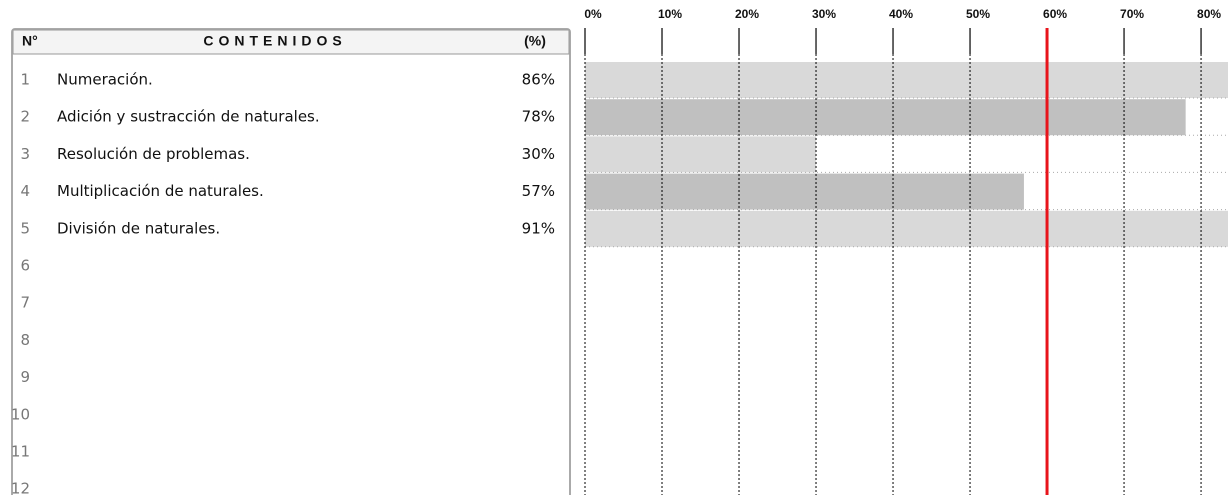  What do you see at coordinates (901, 14) in the screenshot?
I see `x-tick-label: 40%` at bounding box center [901, 14].